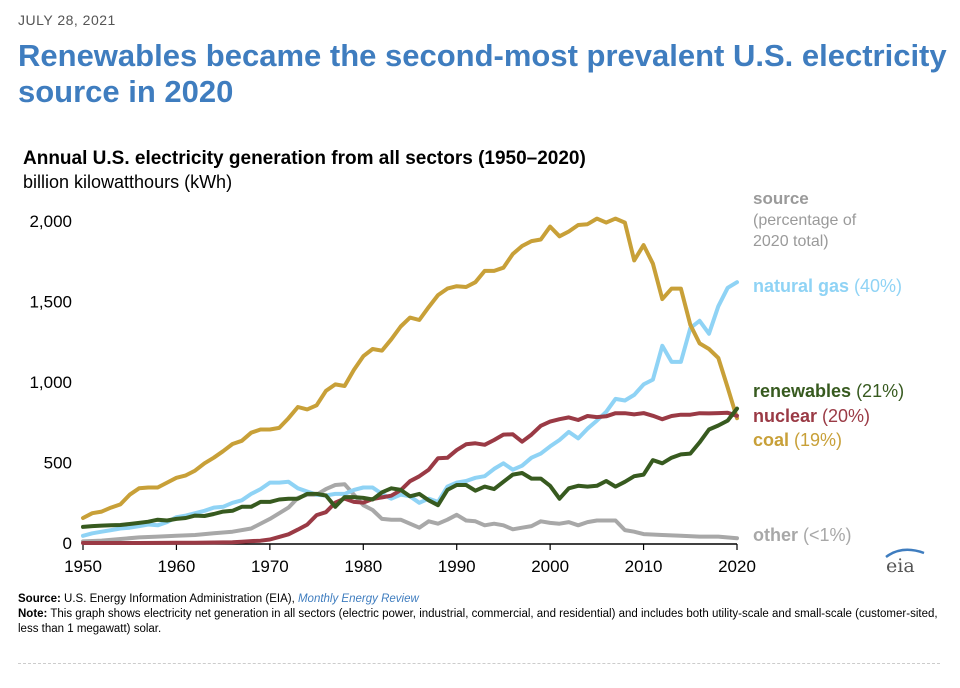 The height and width of the screenshot is (688, 960). What do you see at coordinates (878, 286) in the screenshot?
I see `legend-percent: (40%)` at bounding box center [878, 286].